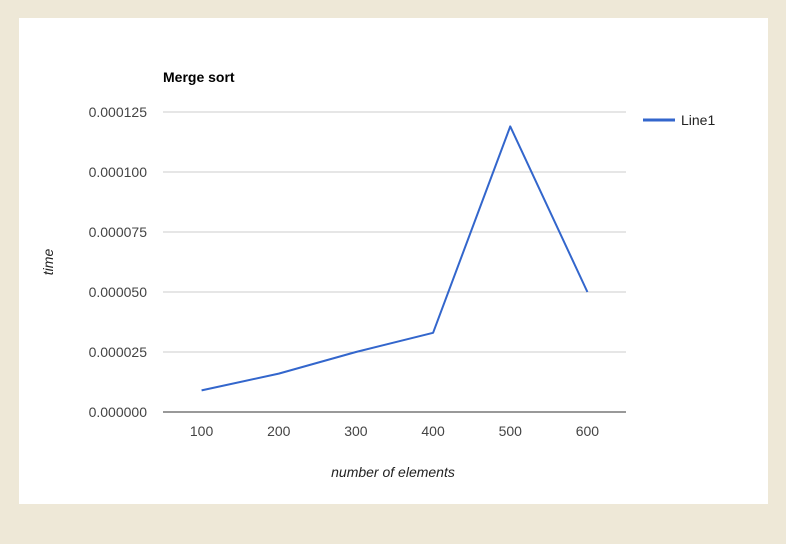 The image size is (786, 544). What do you see at coordinates (118, 292) in the screenshot?
I see `y-tick-label: 0.000050` at bounding box center [118, 292].